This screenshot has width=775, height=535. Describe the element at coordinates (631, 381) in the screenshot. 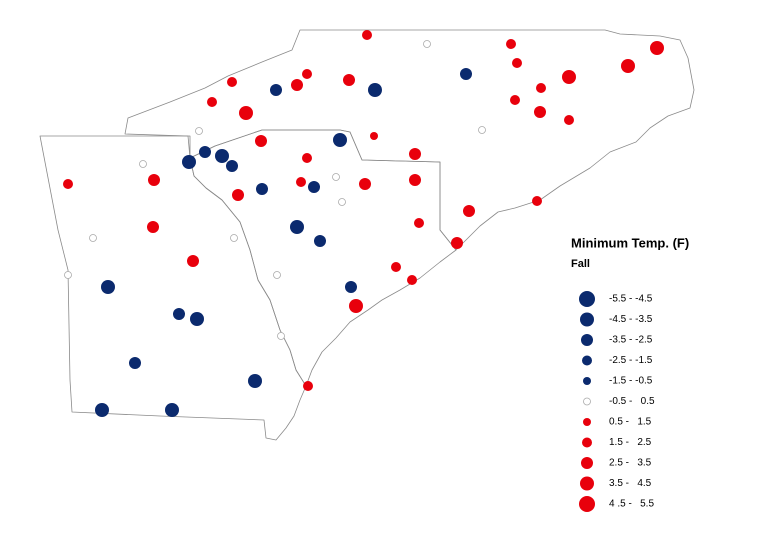

I see `legend-label: -1.5 - -0.5` at that location.